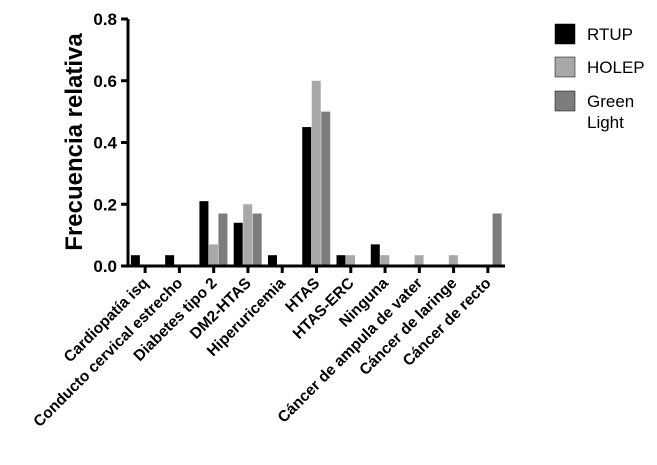  I want to click on y-tick-label: 0.2, so click(105, 204).